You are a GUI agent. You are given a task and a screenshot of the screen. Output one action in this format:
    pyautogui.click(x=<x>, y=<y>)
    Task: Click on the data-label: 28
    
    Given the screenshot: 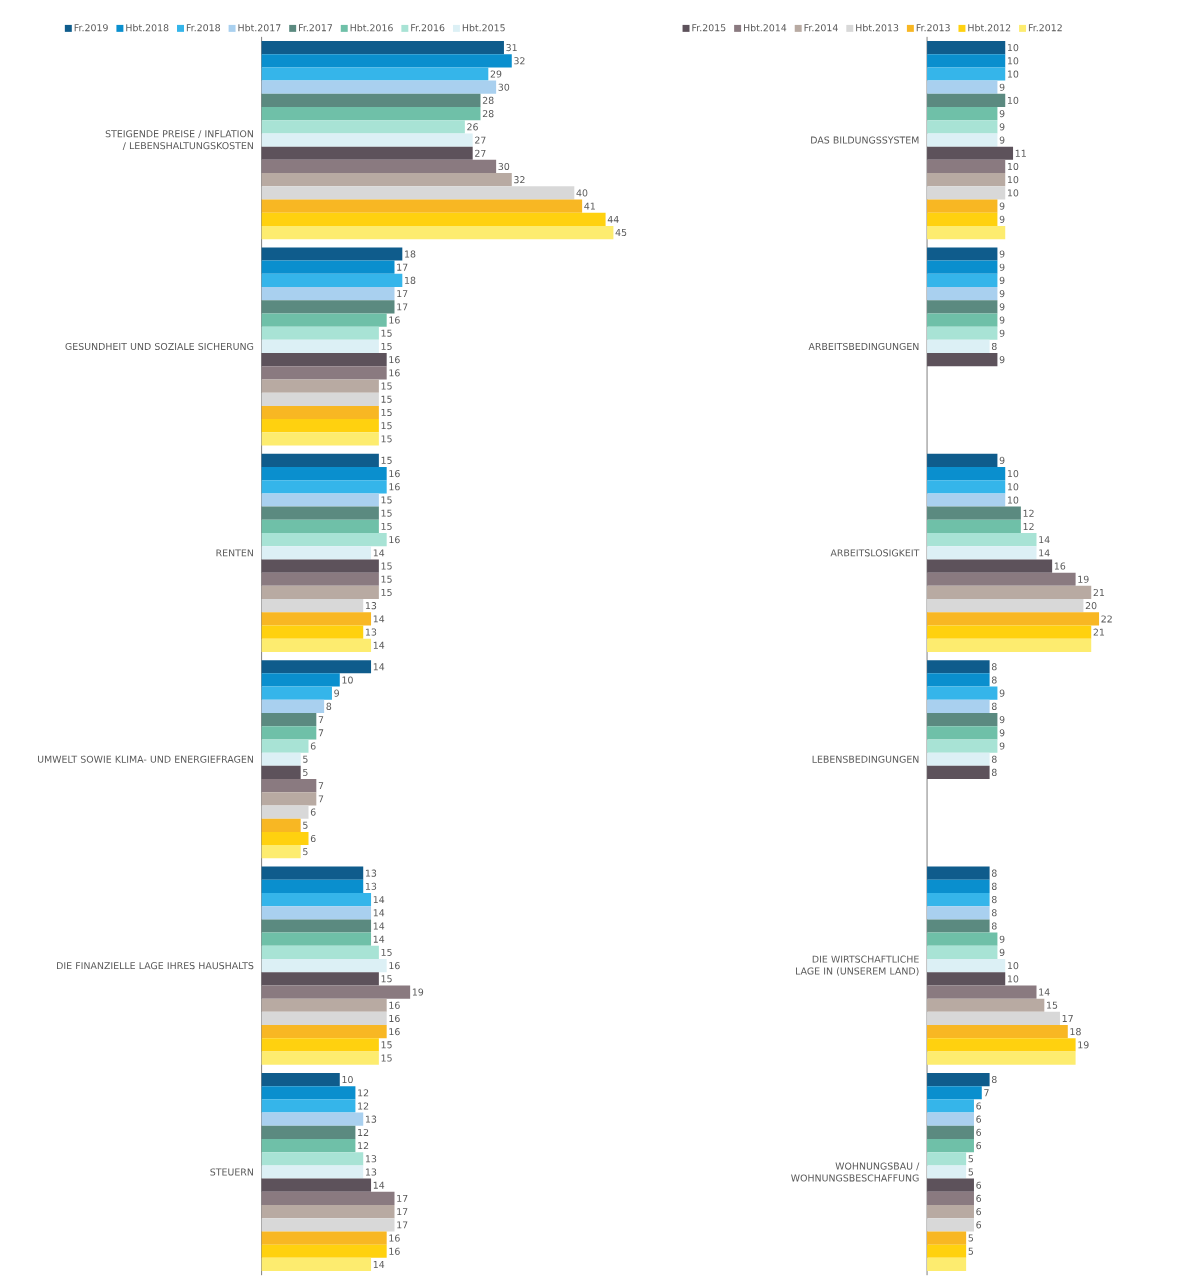 What is the action you would take?
    pyautogui.click(x=488, y=114)
    